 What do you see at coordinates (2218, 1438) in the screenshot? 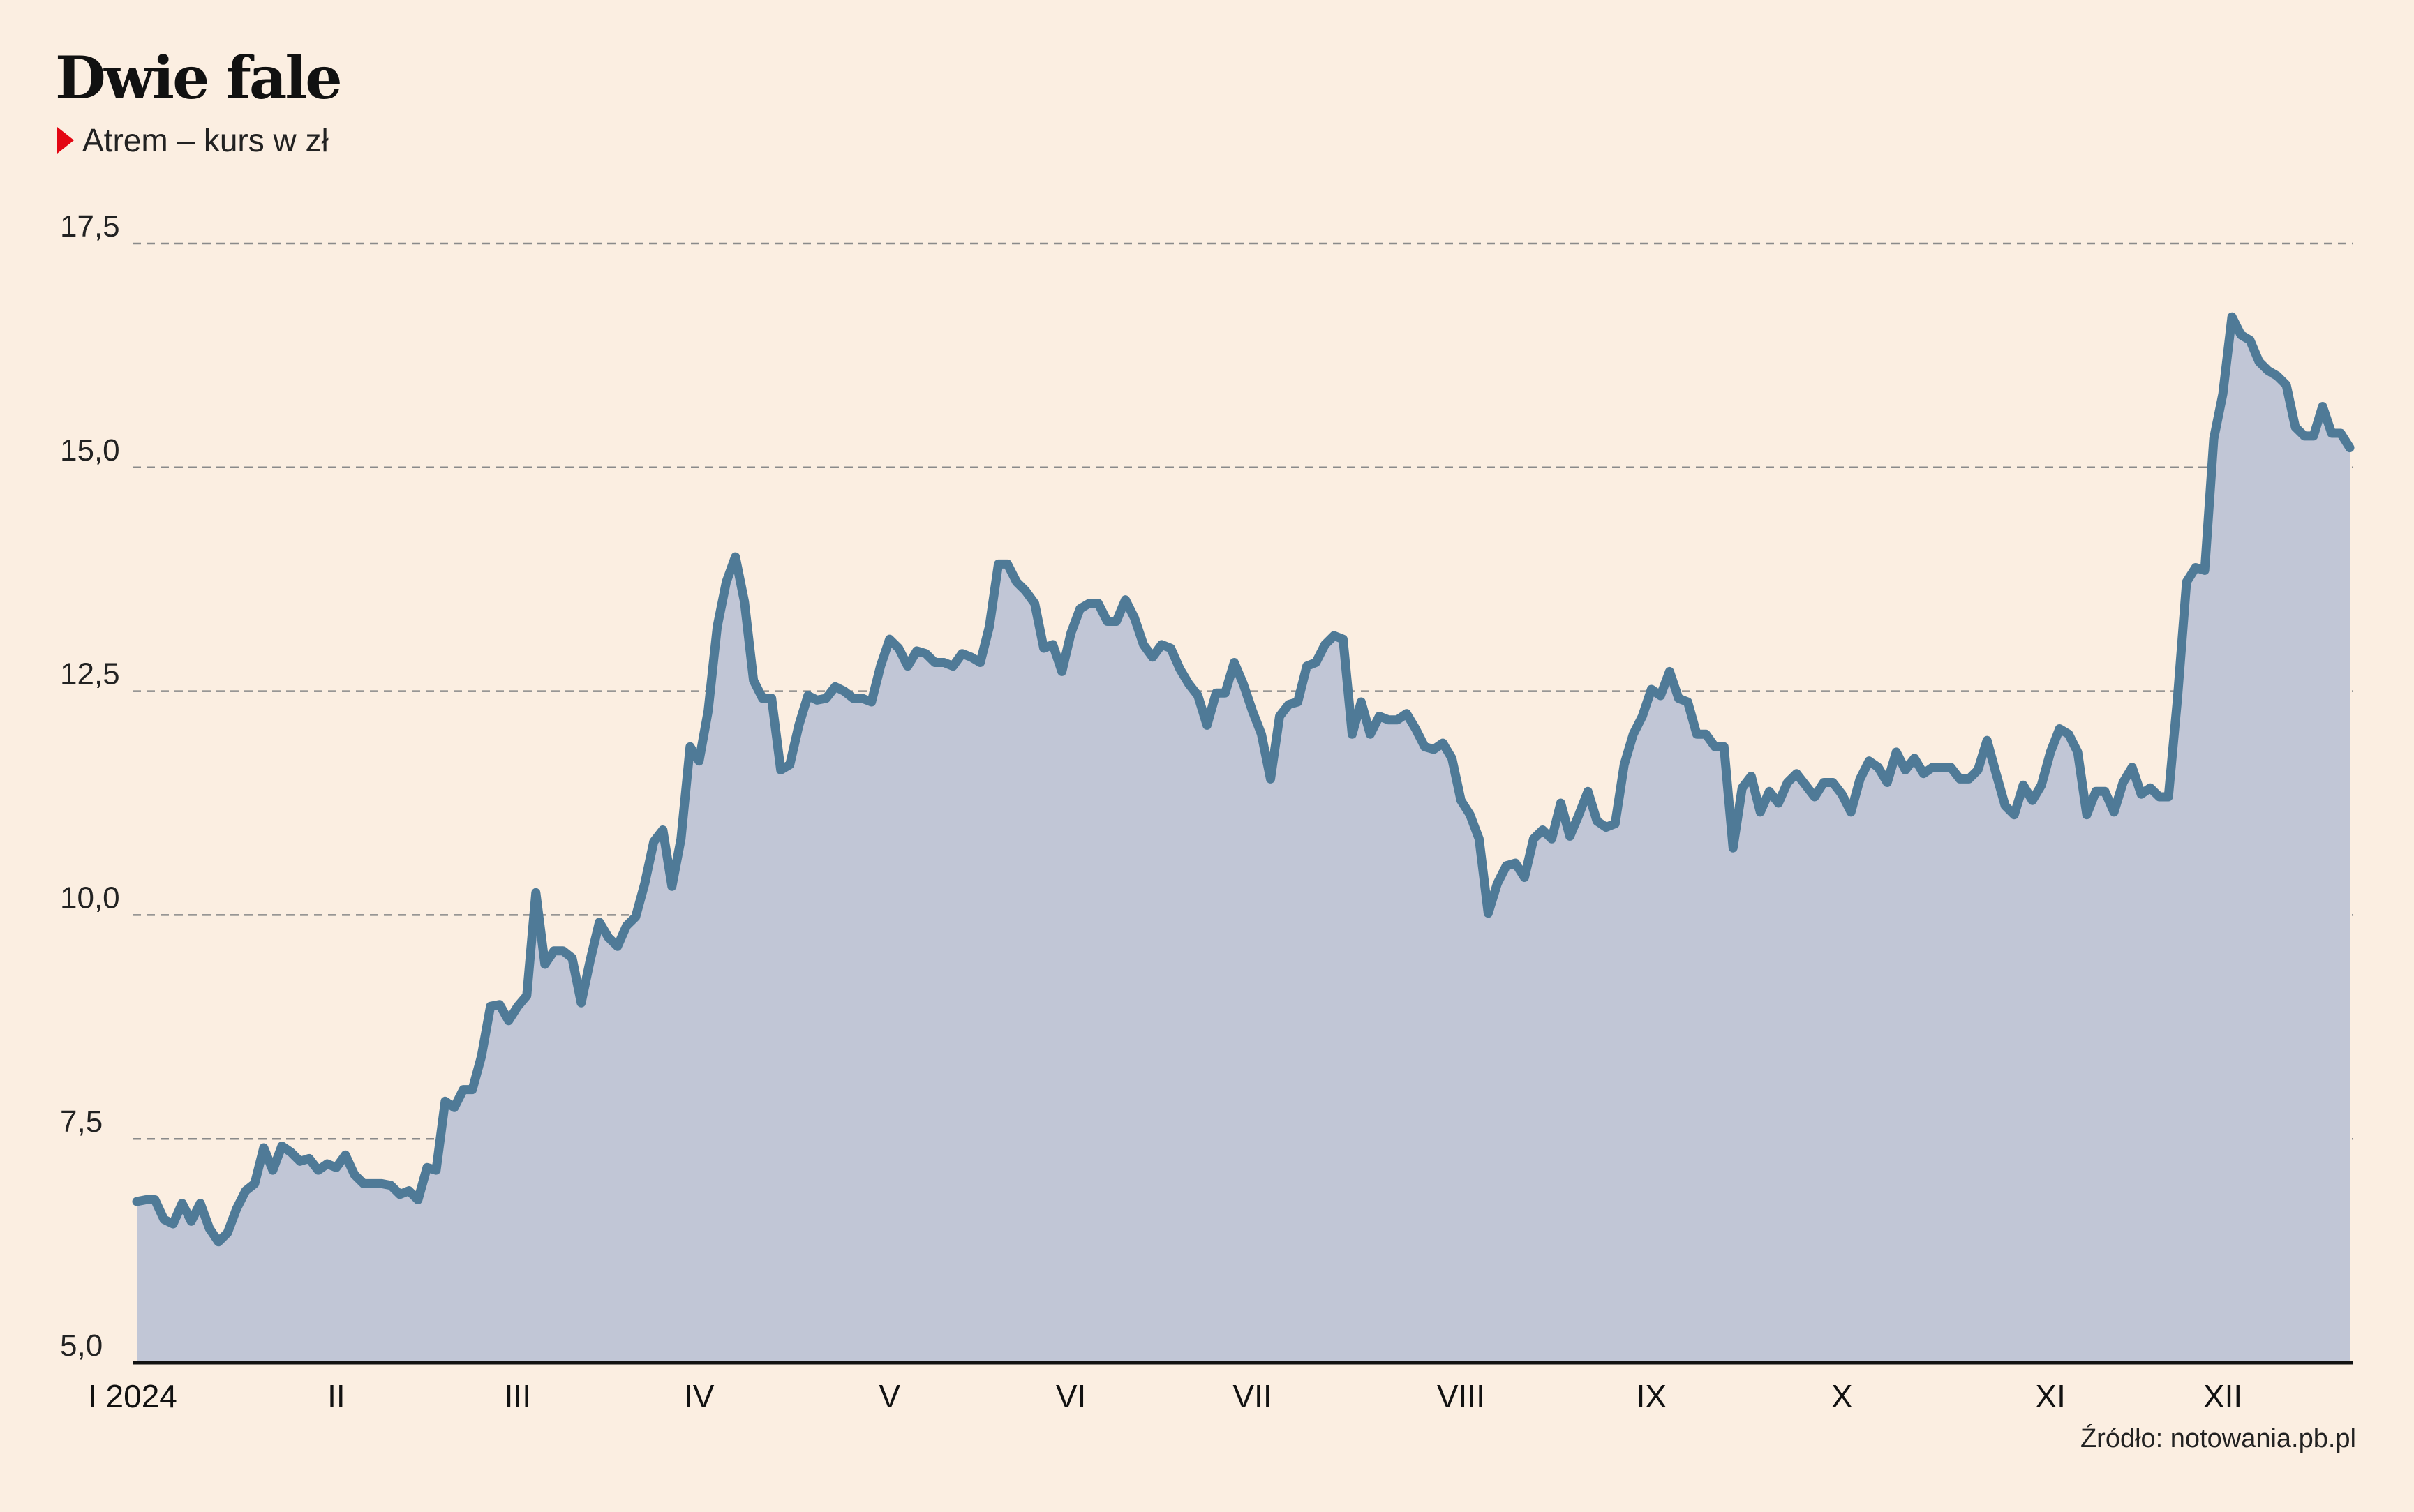
I see `source-note: Źródło: notowania.pb.pl` at bounding box center [2218, 1438].